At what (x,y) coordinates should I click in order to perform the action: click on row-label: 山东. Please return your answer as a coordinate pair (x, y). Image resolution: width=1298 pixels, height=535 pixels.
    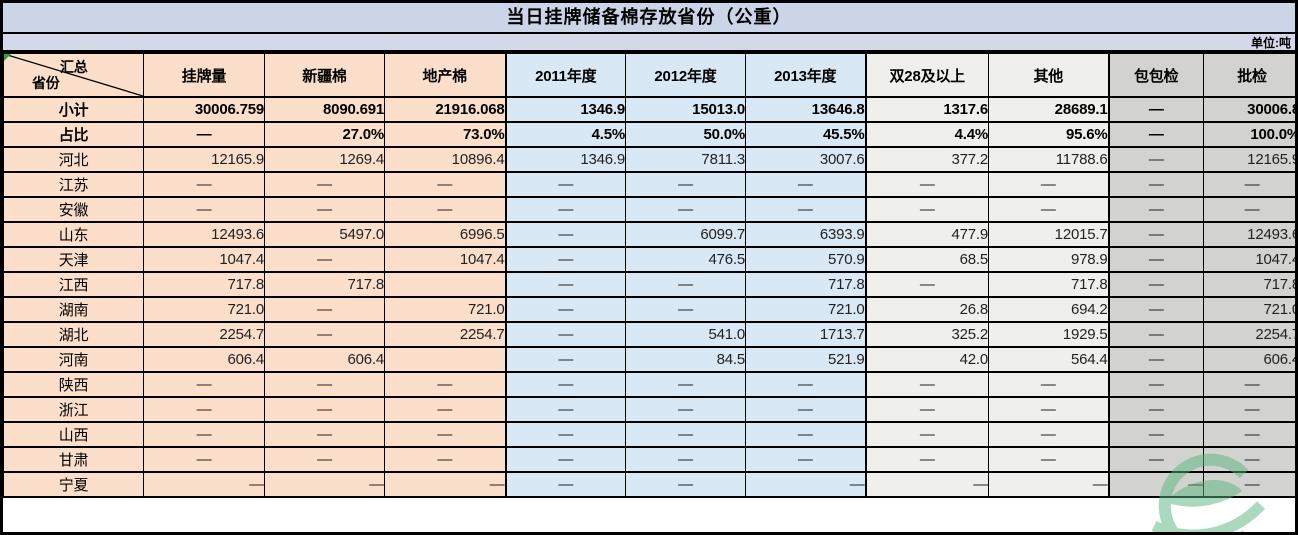
    Looking at the image, I should click on (73, 234).